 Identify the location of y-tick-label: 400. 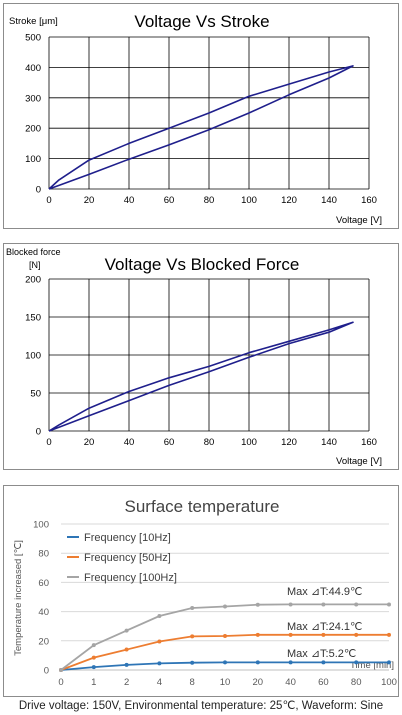
(33, 68).